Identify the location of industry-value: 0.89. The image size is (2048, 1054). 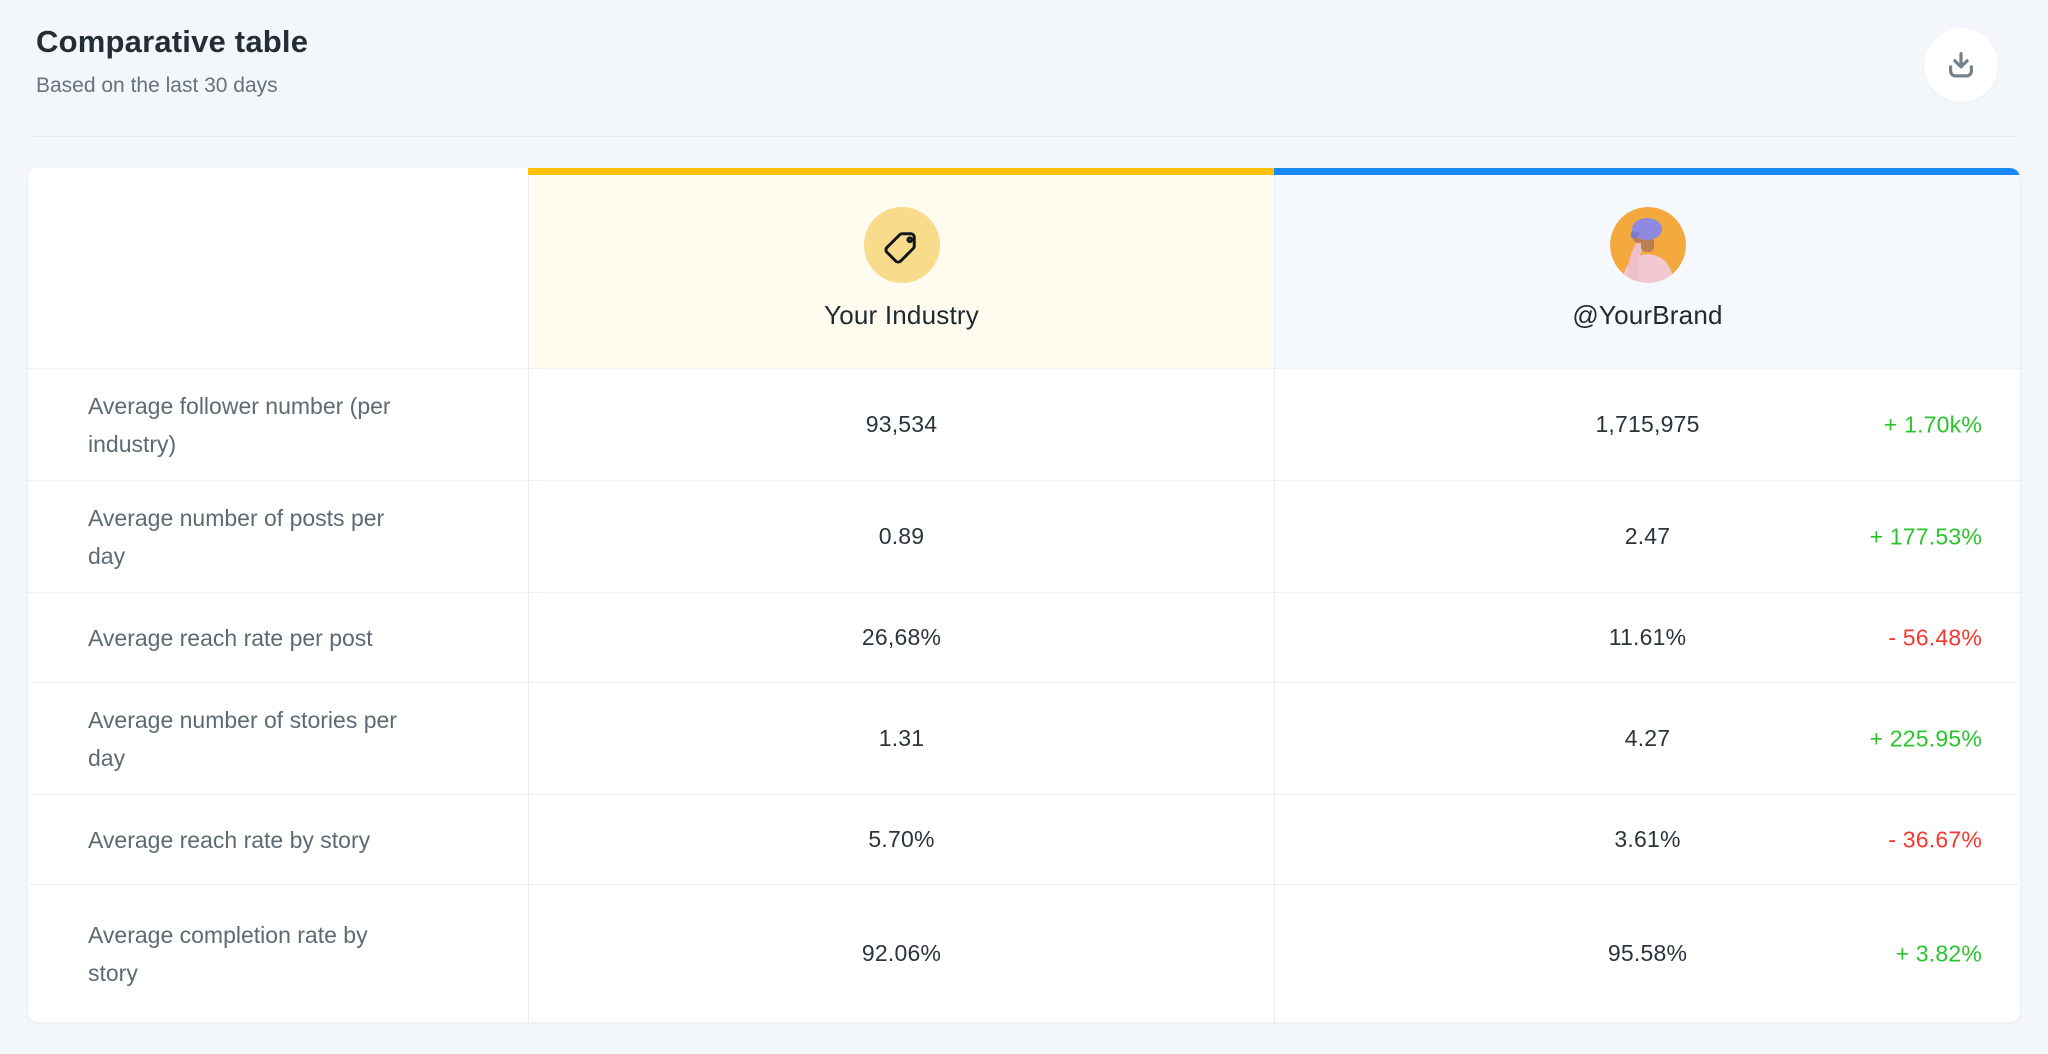
(901, 536).